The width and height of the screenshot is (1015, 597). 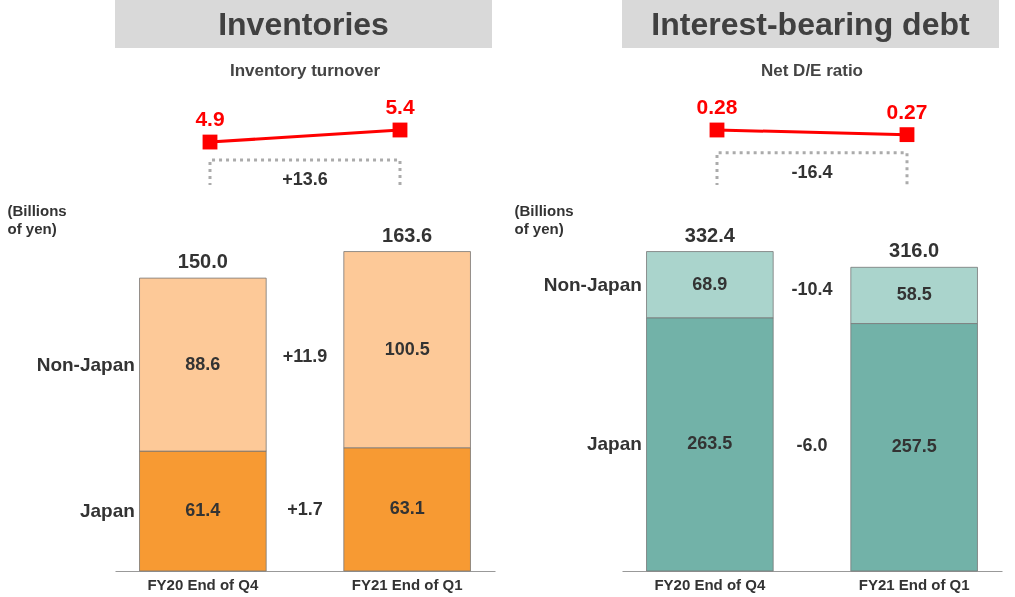 What do you see at coordinates (914, 294) in the screenshot?
I see `data-label: 58.5` at bounding box center [914, 294].